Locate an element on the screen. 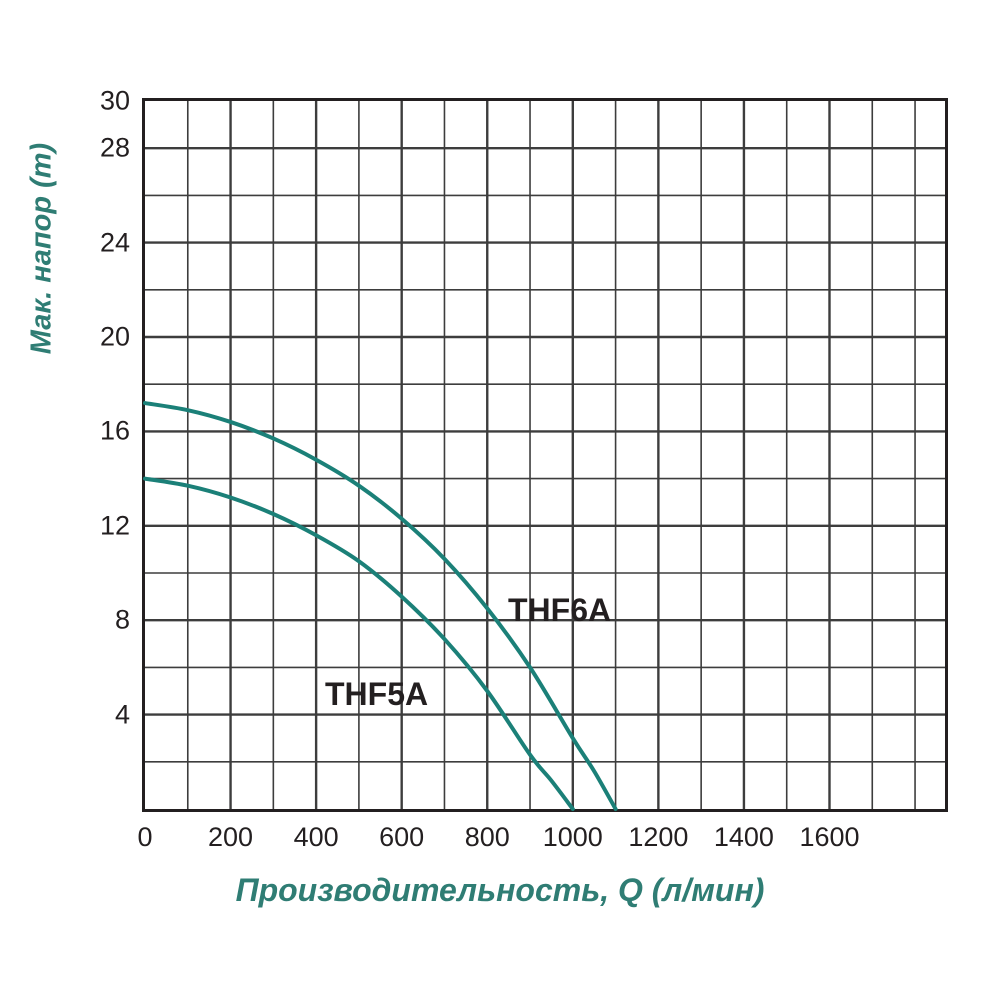 This screenshot has width=1000, height=1000. x-tick-600: 600 is located at coordinates (402, 837).